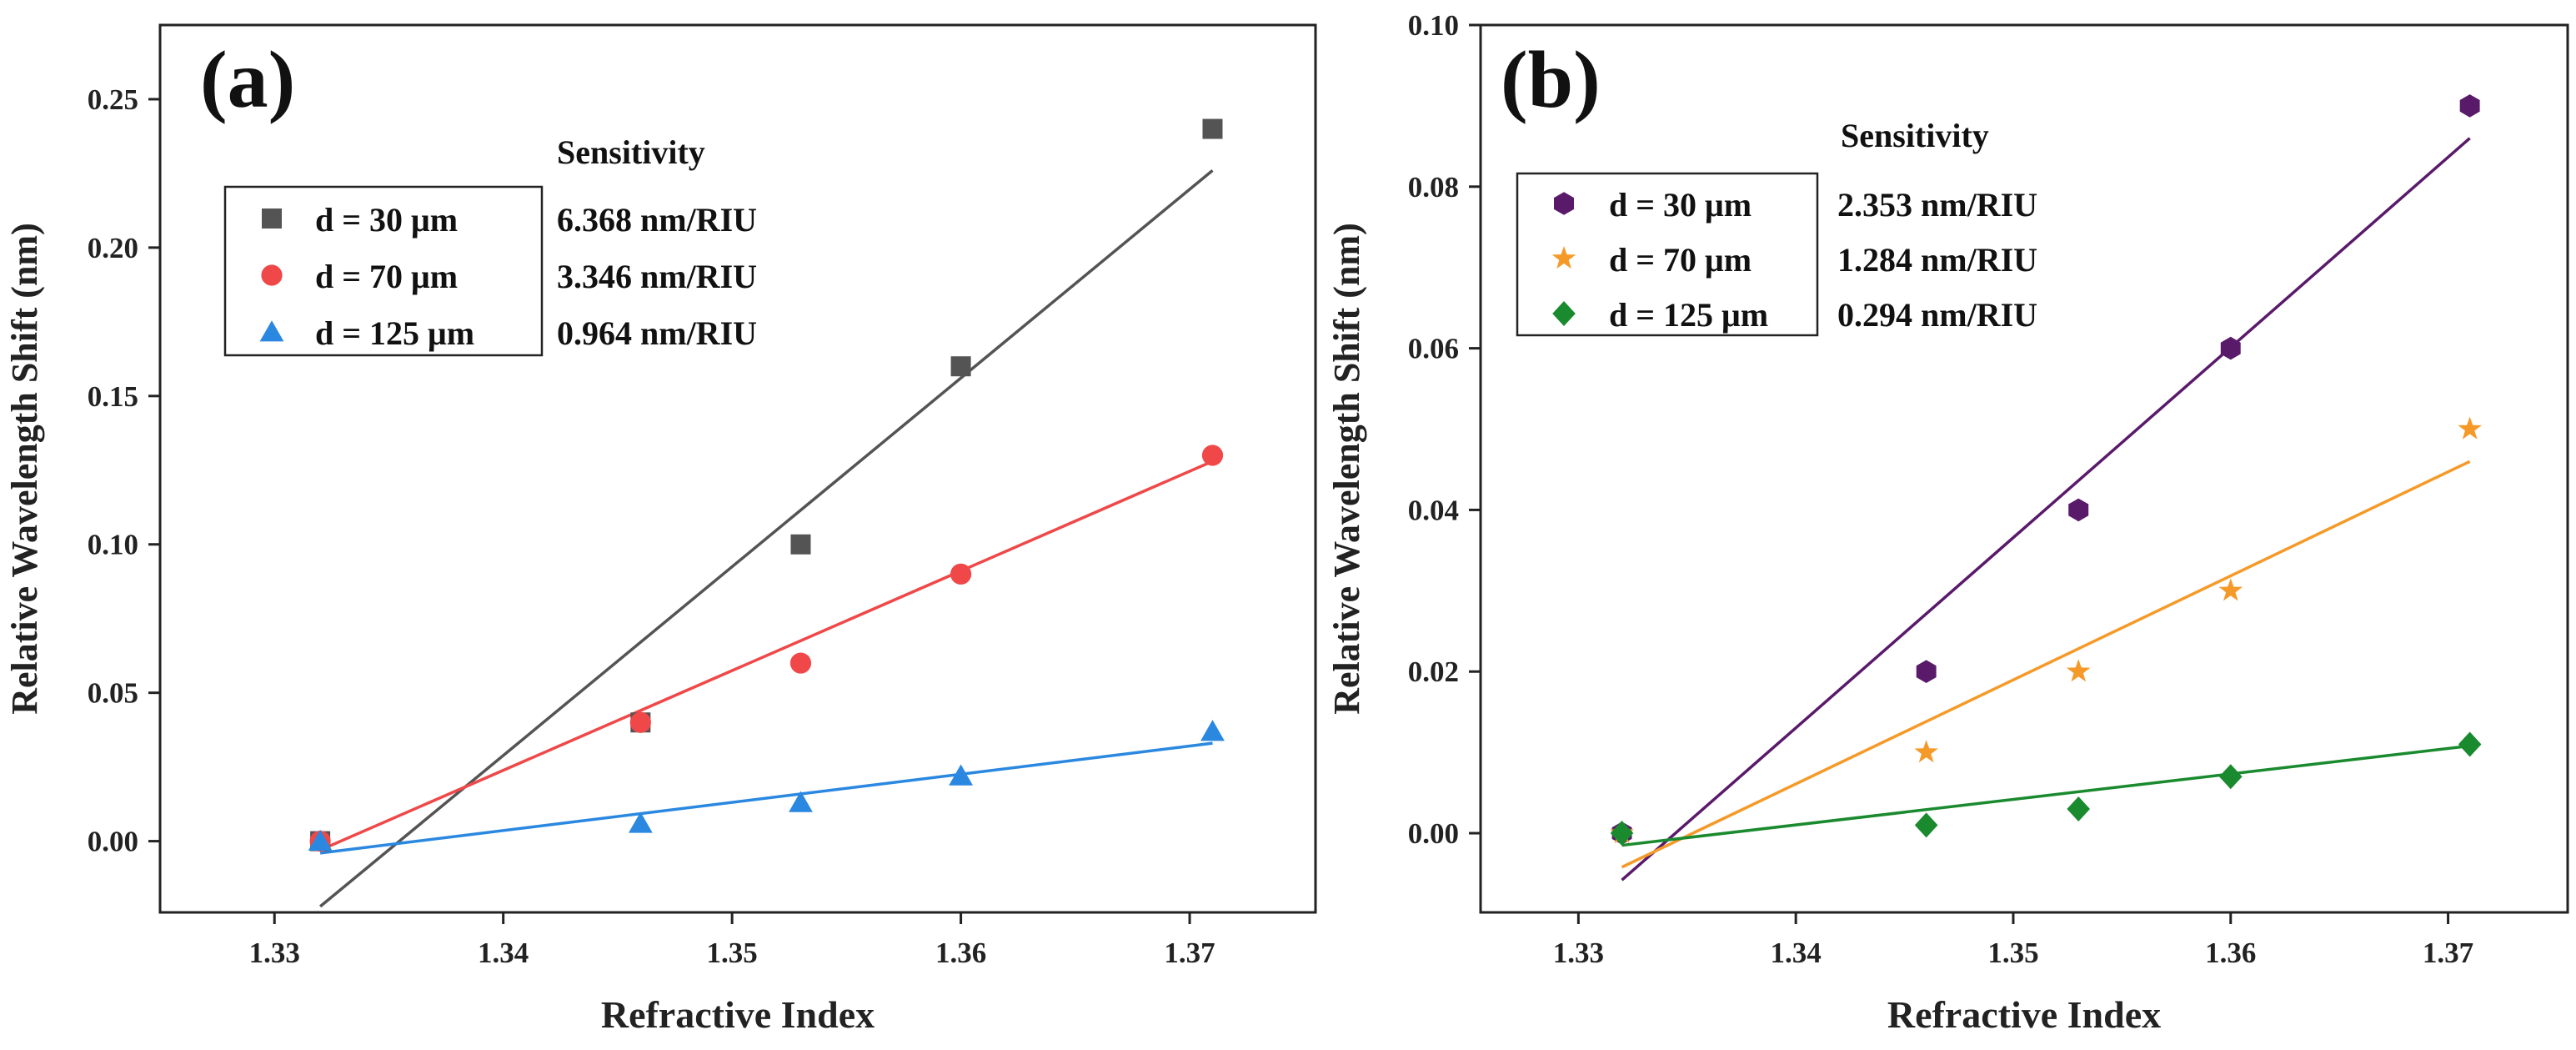 This screenshot has height=1050, width=2576. Describe the element at coordinates (113, 100) in the screenshot. I see `y-tick-label: 0.25` at that location.